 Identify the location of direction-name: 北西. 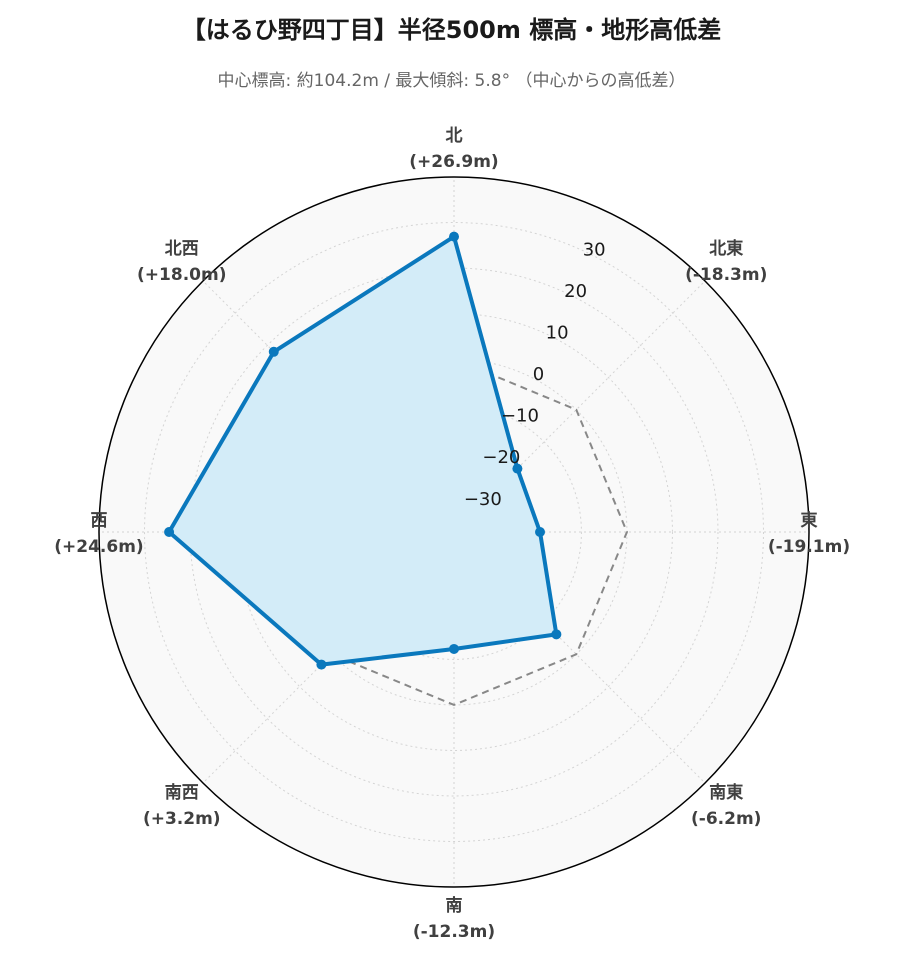
(182, 249).